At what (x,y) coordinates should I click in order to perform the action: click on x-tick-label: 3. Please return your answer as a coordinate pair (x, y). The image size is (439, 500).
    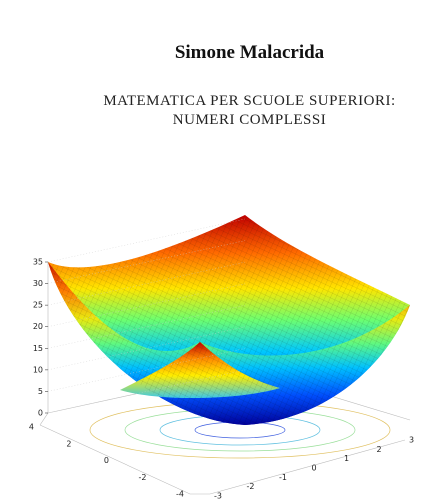
    Looking at the image, I should click on (411, 440).